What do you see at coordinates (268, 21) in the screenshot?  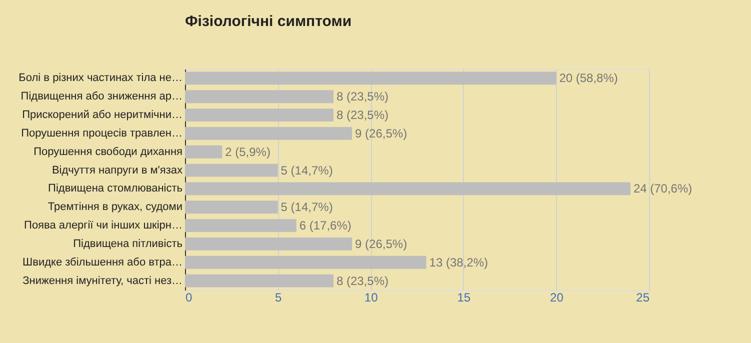 I see `chart-title: Фізіологічні симптоми` at bounding box center [268, 21].